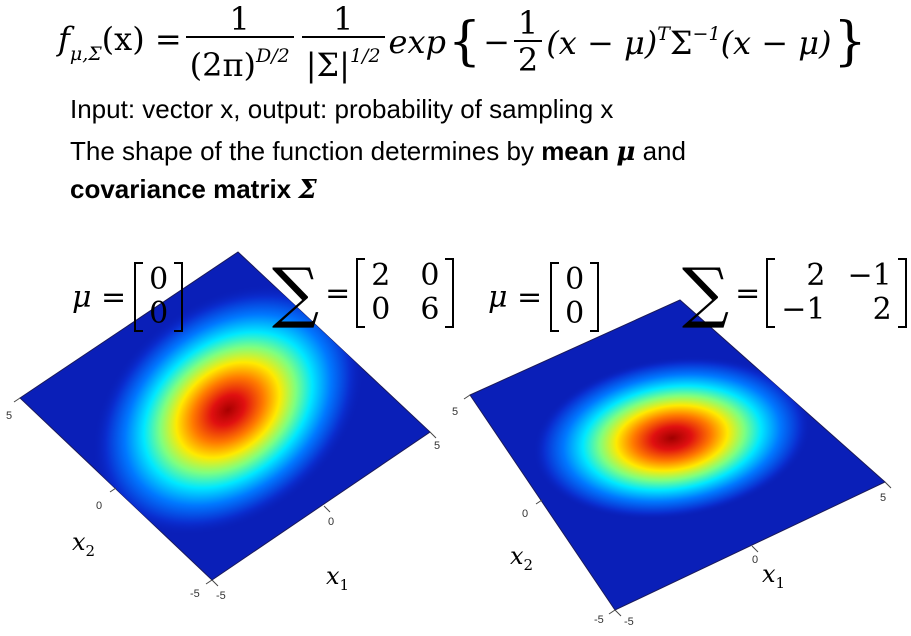 This screenshot has width=911, height=636. What do you see at coordinates (629, 622) in the screenshot?
I see `right-tick-x-low: -5` at bounding box center [629, 622].